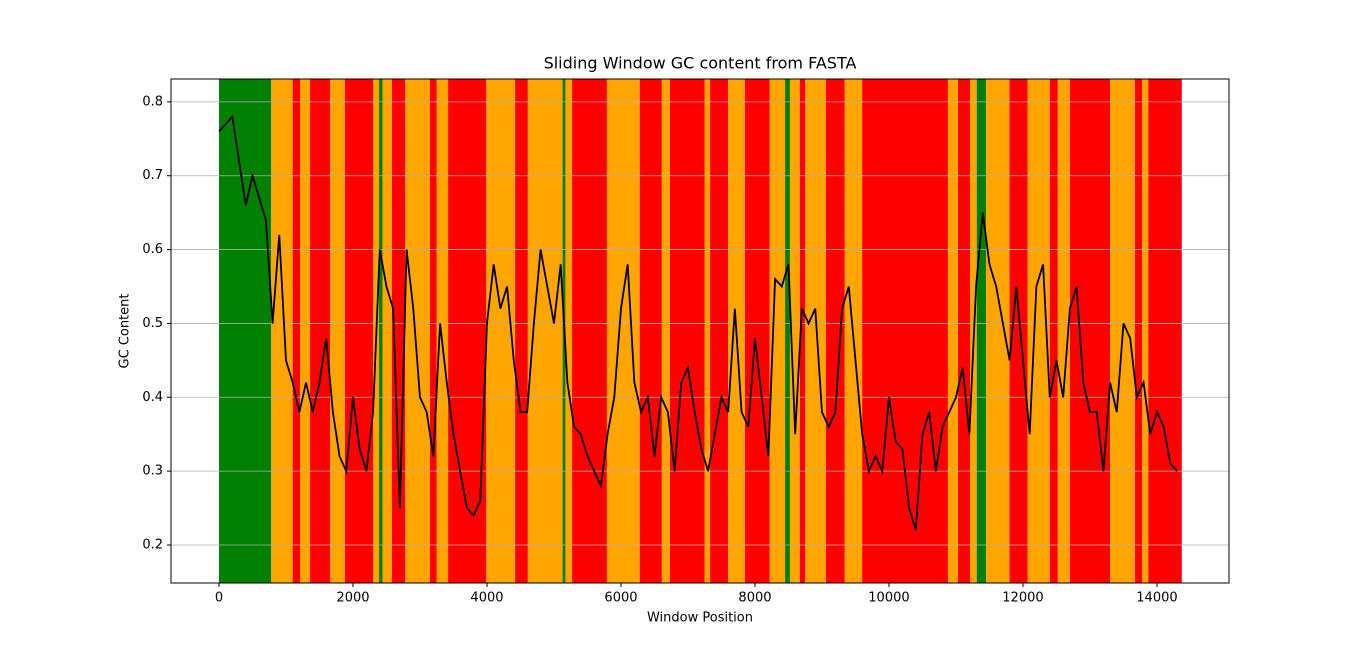 The width and height of the screenshot is (1366, 659). I want to click on x-tick-label: 10000, so click(888, 598).